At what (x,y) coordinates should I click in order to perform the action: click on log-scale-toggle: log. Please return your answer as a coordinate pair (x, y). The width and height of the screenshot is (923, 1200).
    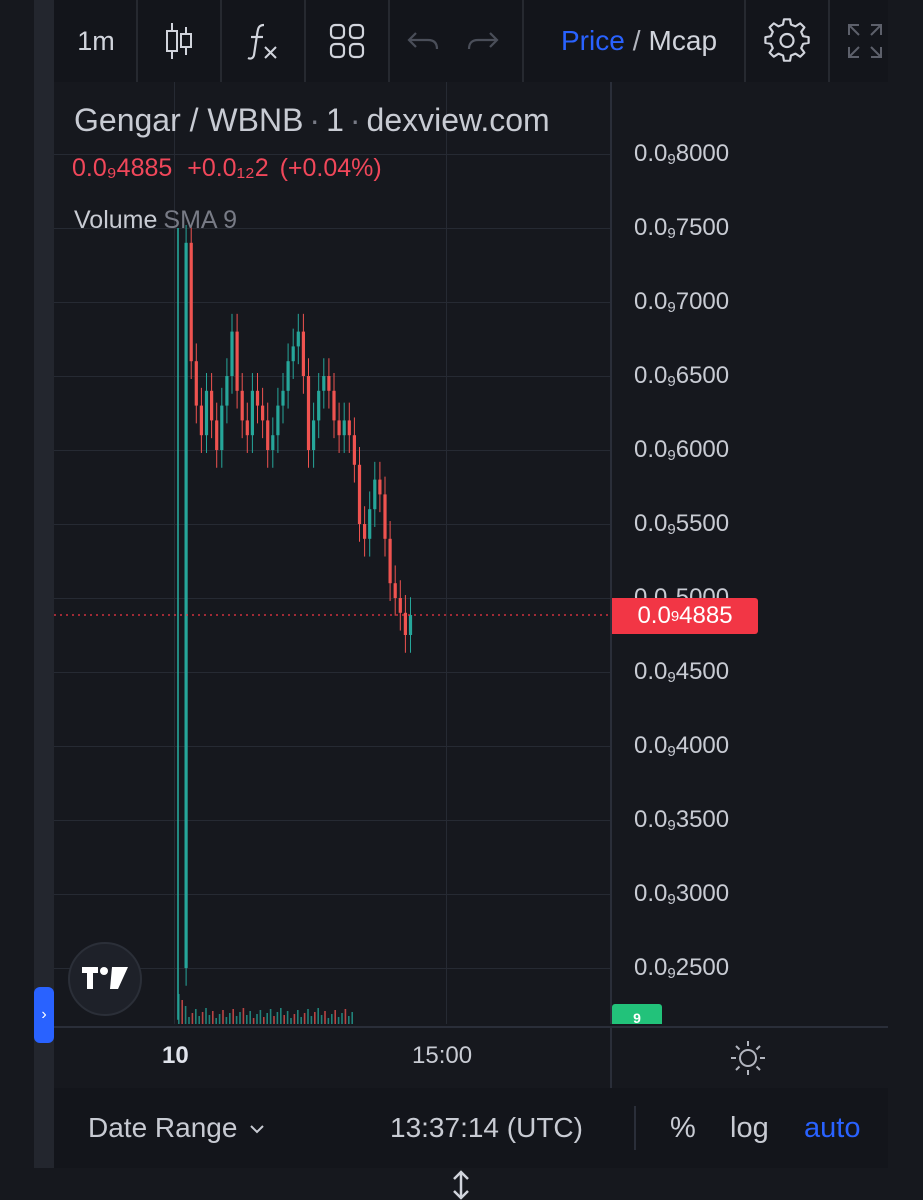
    Looking at the image, I should click on (749, 1127).